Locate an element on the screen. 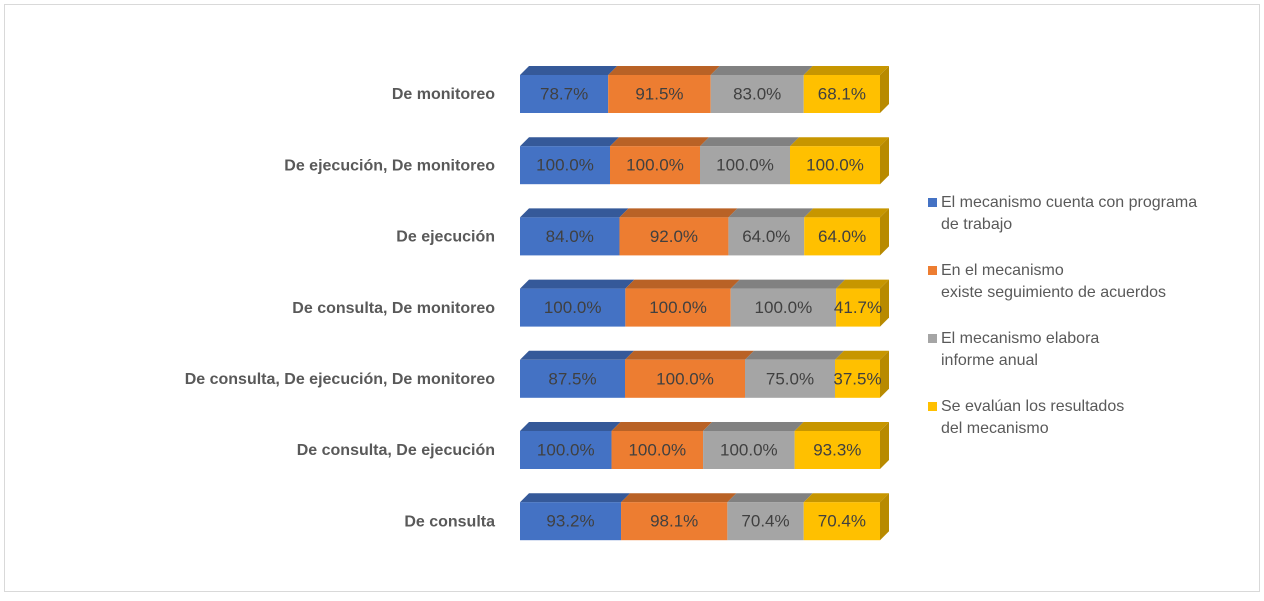  value-label: 92.0% is located at coordinates (674, 236).